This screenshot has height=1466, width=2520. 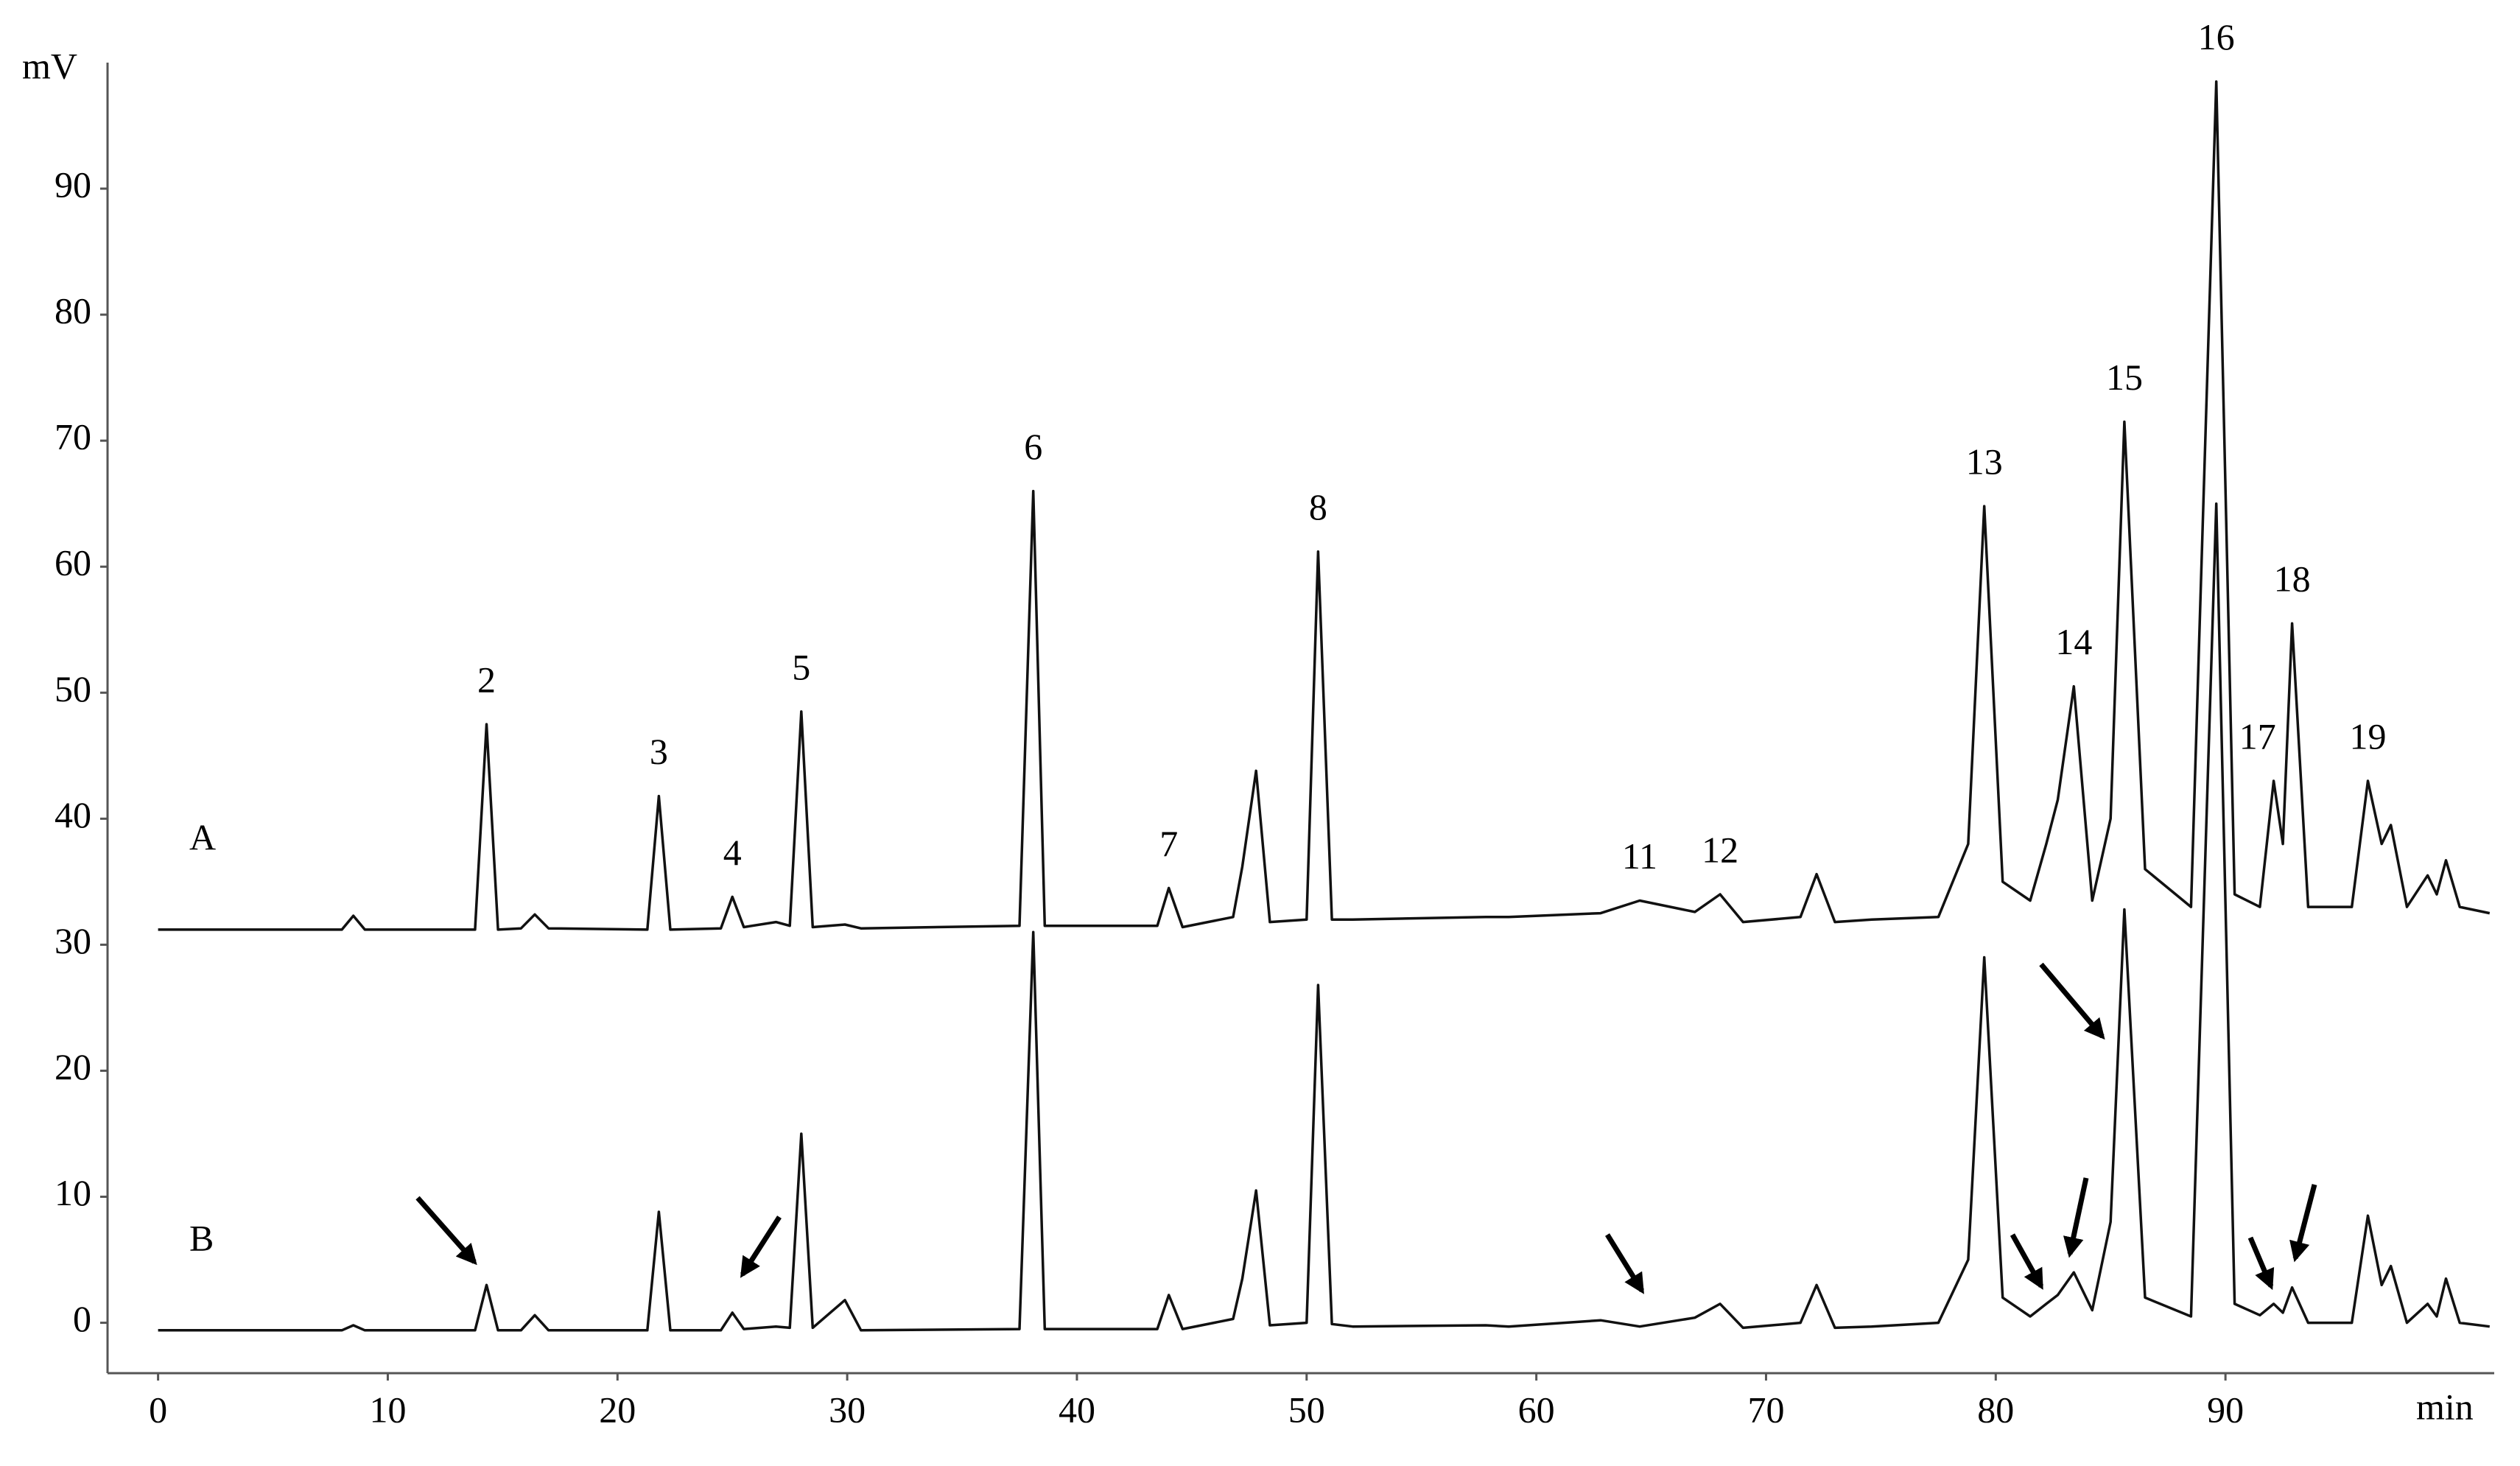 I want to click on y-tick-label: 70, so click(x=73, y=436).